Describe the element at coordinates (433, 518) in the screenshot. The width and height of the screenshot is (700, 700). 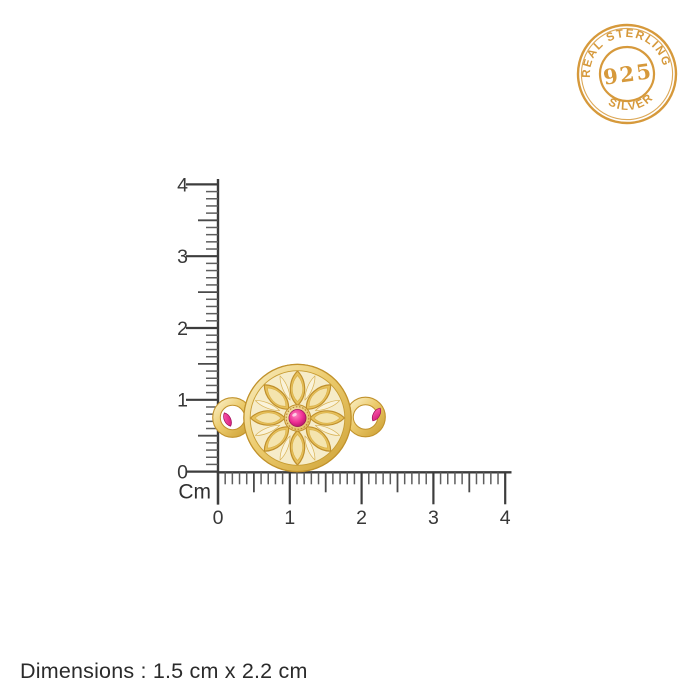
I see `hruler-label-3: 3` at that location.